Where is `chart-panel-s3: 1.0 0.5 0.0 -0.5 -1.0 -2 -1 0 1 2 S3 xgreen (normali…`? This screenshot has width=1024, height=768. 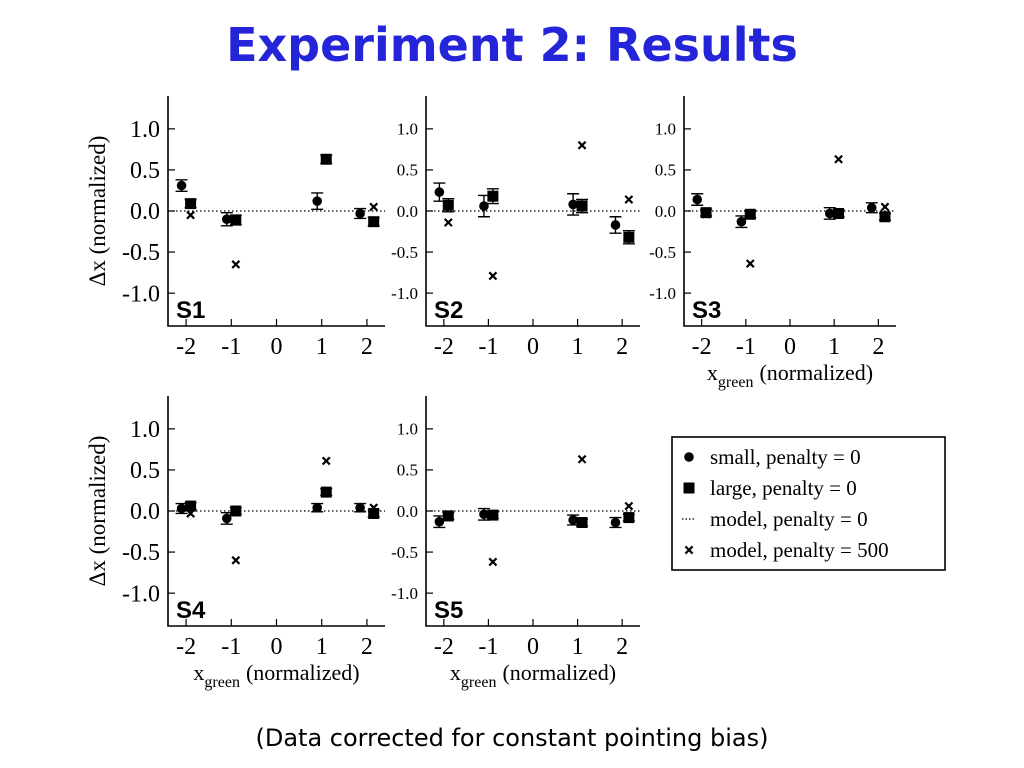 chart-panel-s3: 1.0 0.5 0.0 -0.5 -1.0 -2 -1 0 1 2 S3 xgreen (normali… is located at coordinates (772, 243).